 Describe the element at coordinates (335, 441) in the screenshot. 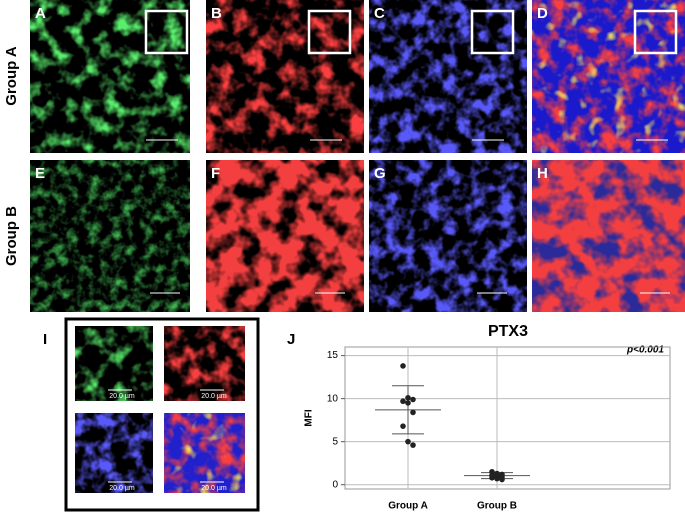

I see `y-tick-label: 5` at that location.